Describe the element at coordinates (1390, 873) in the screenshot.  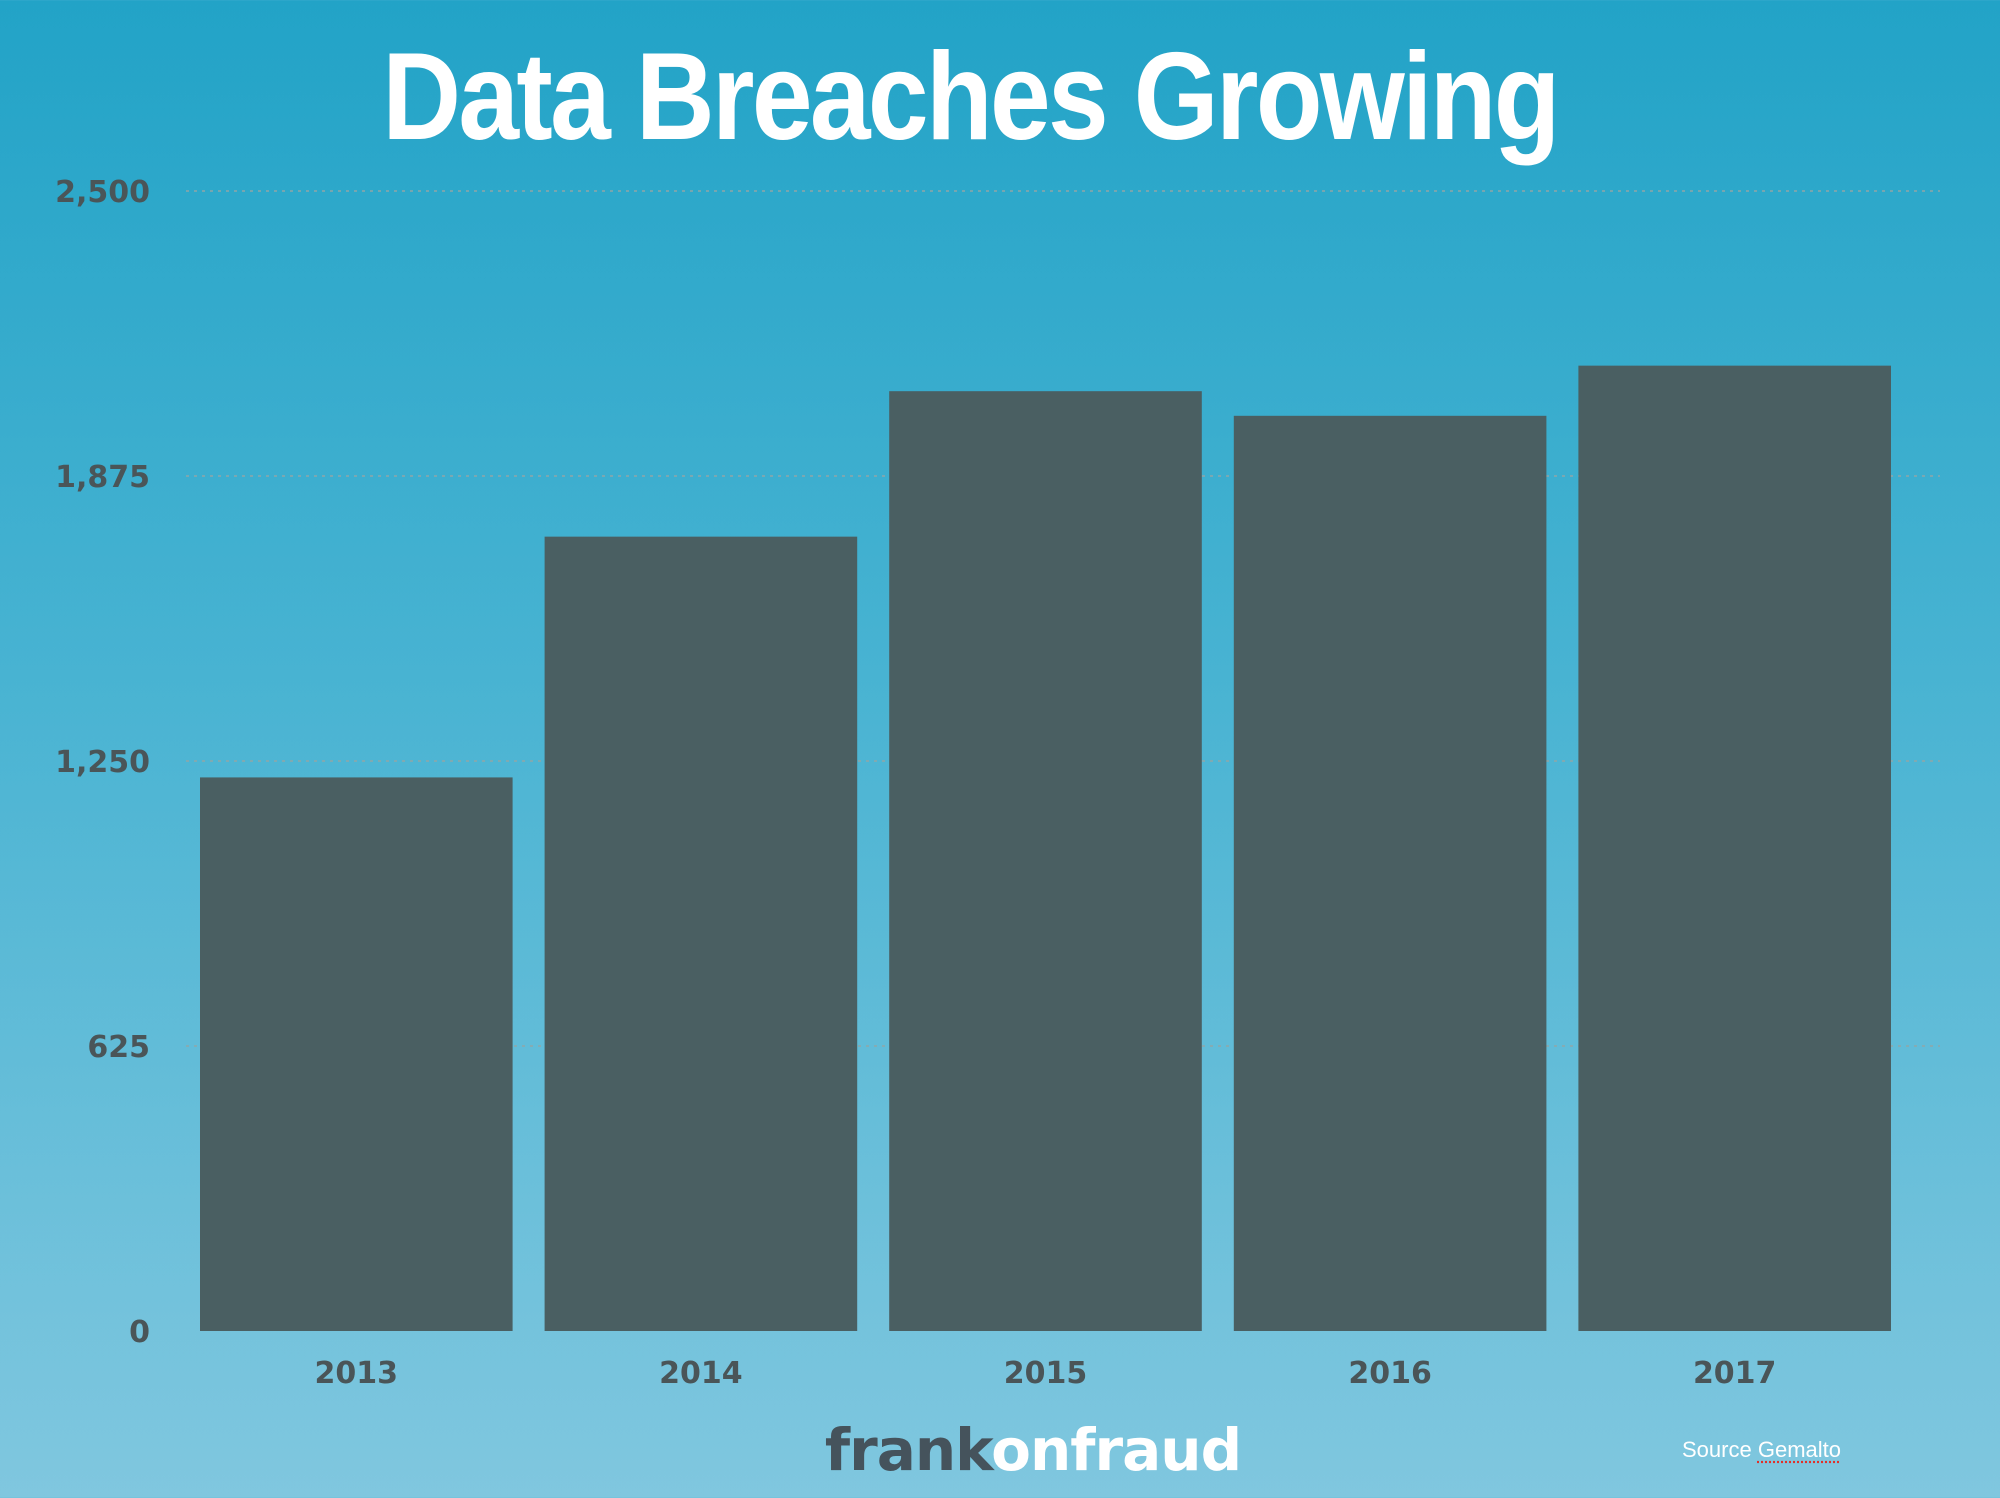
I see `bar-2016` at that location.